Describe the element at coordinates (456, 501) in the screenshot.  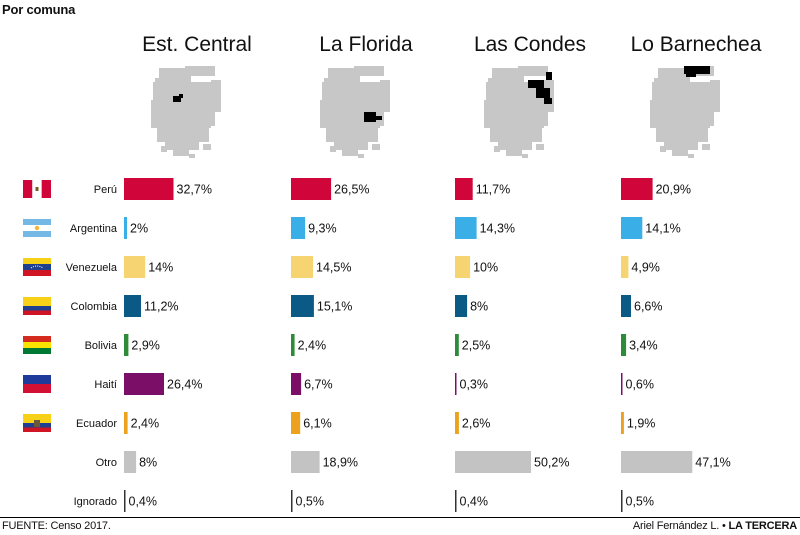
I see `bar-las-condes-ignorado` at that location.